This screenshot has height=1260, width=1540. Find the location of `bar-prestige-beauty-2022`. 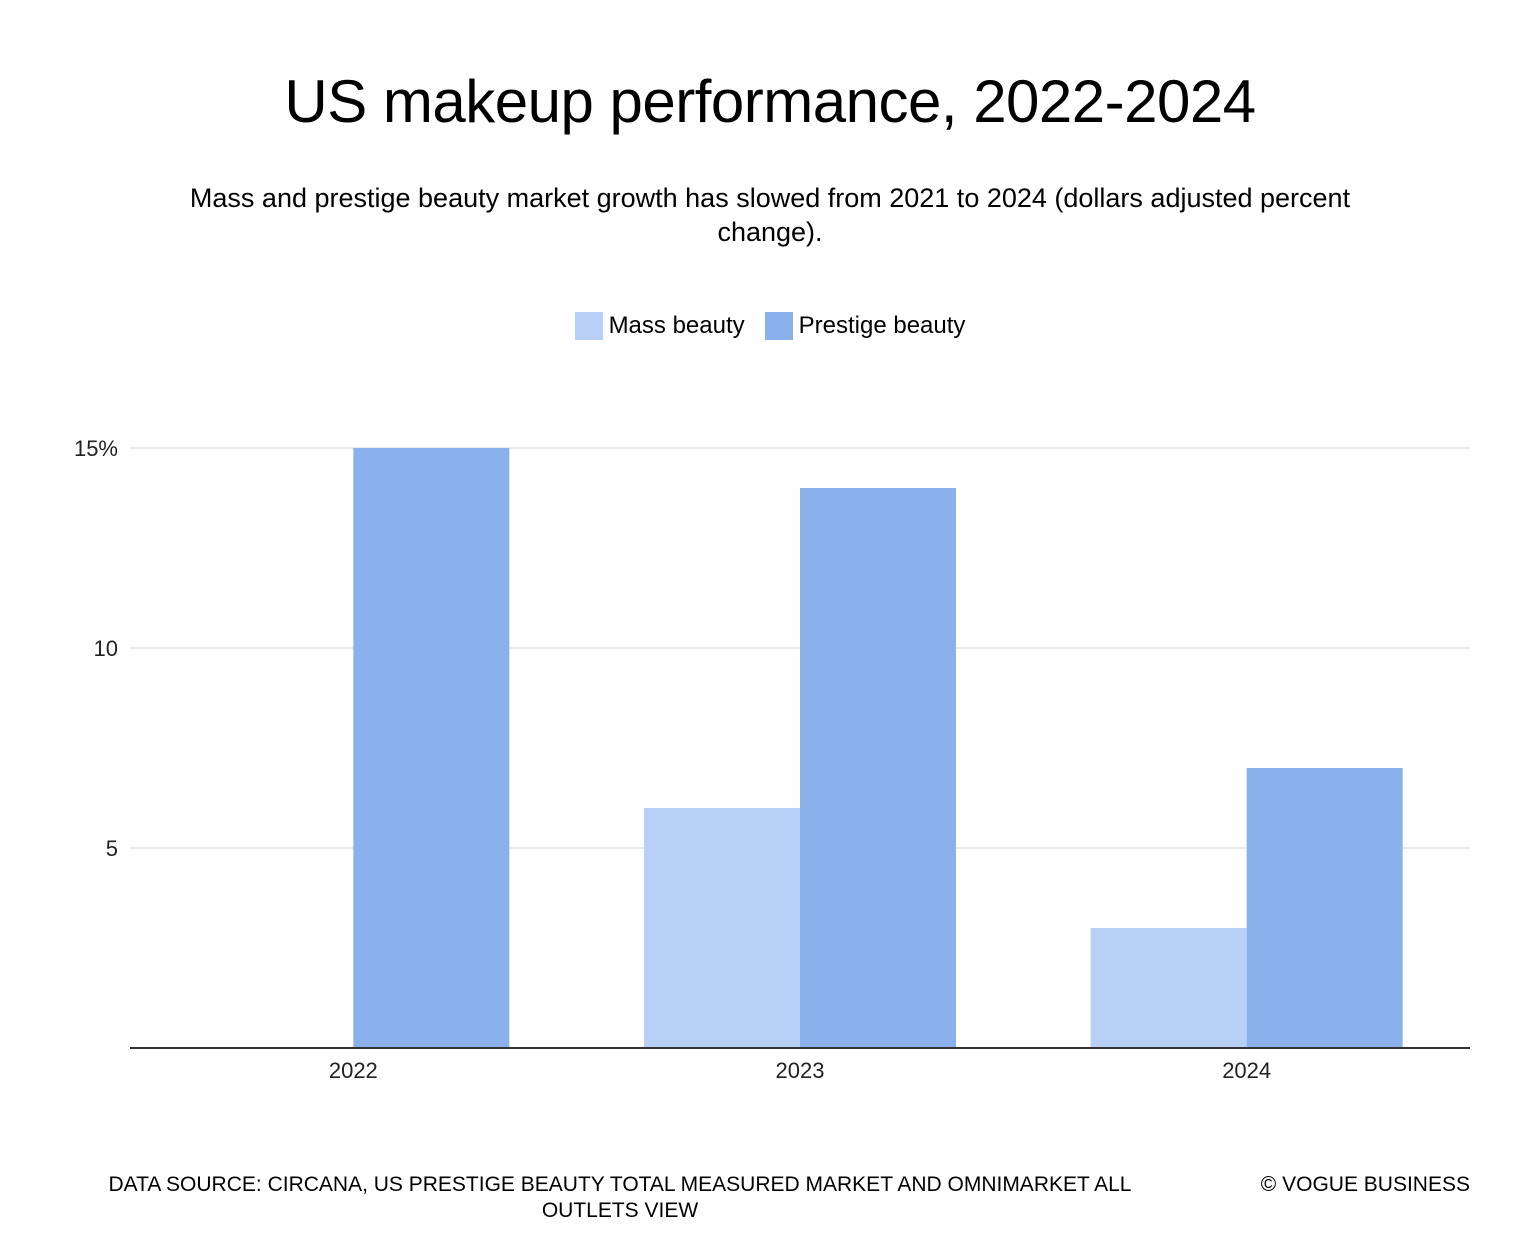

bar-prestige-beauty-2022 is located at coordinates (431, 748).